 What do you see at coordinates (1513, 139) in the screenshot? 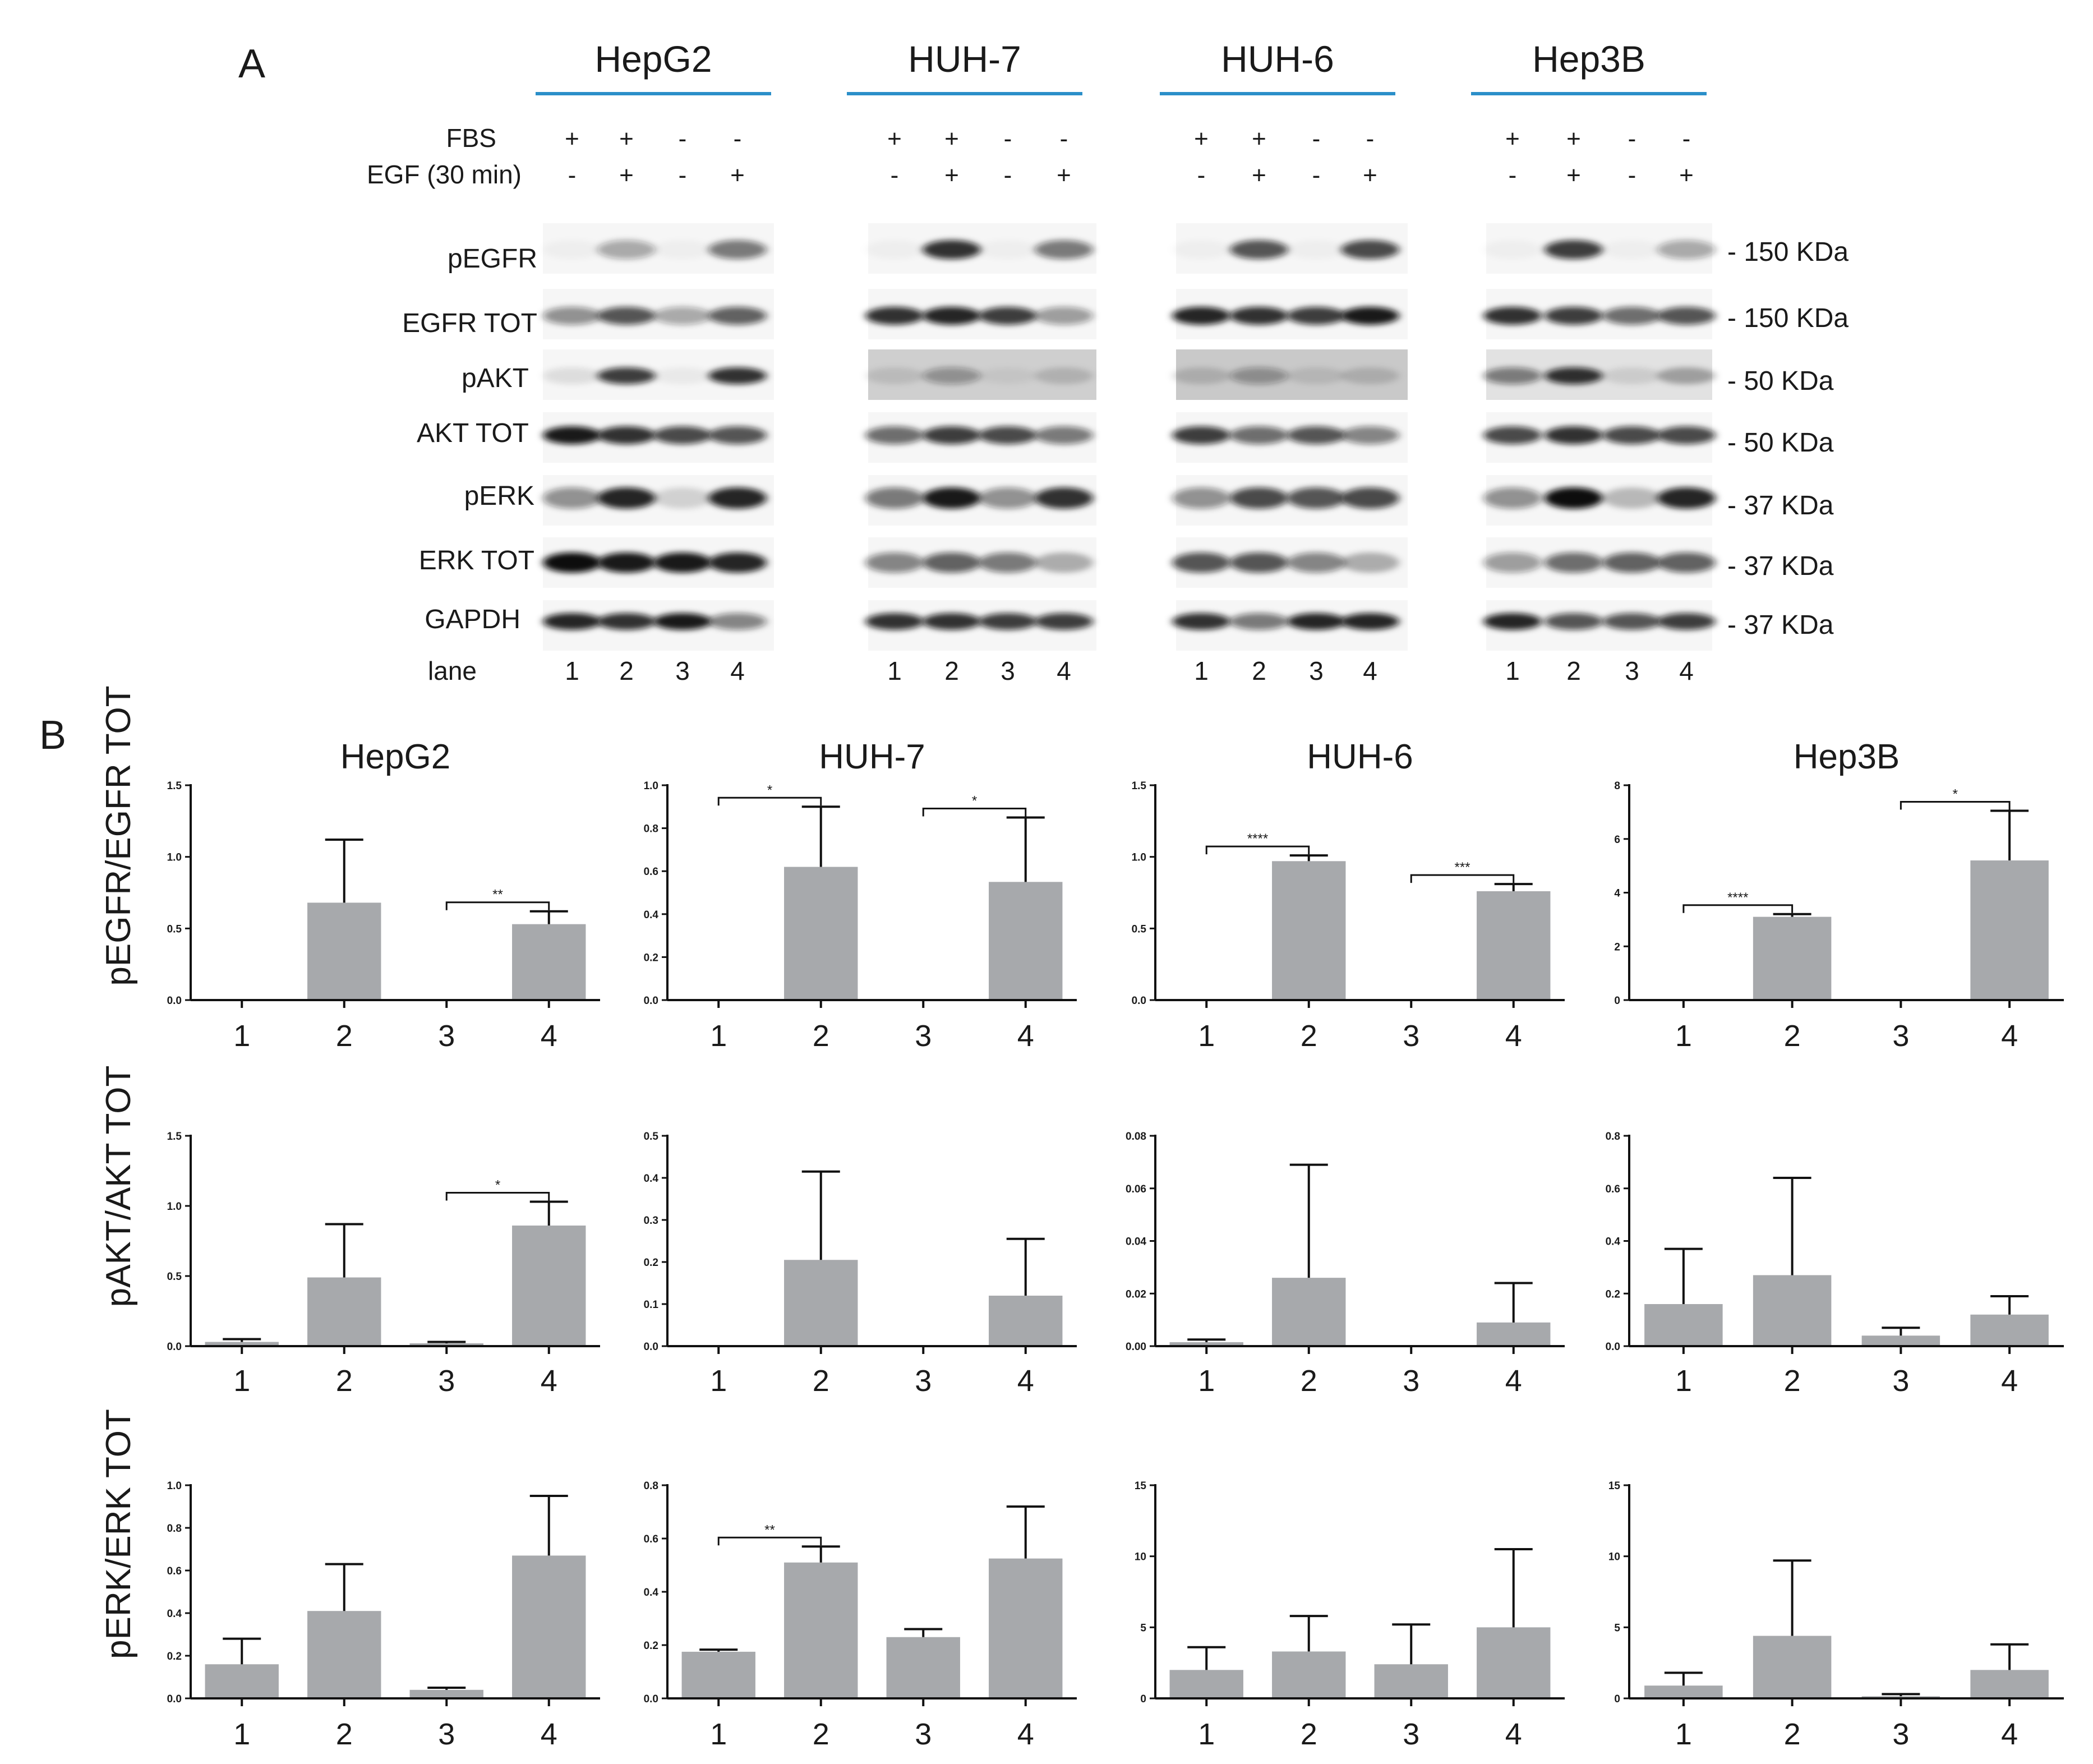
I see `condition-sign-fbs-hep3b-lane-1: +` at bounding box center [1513, 139].